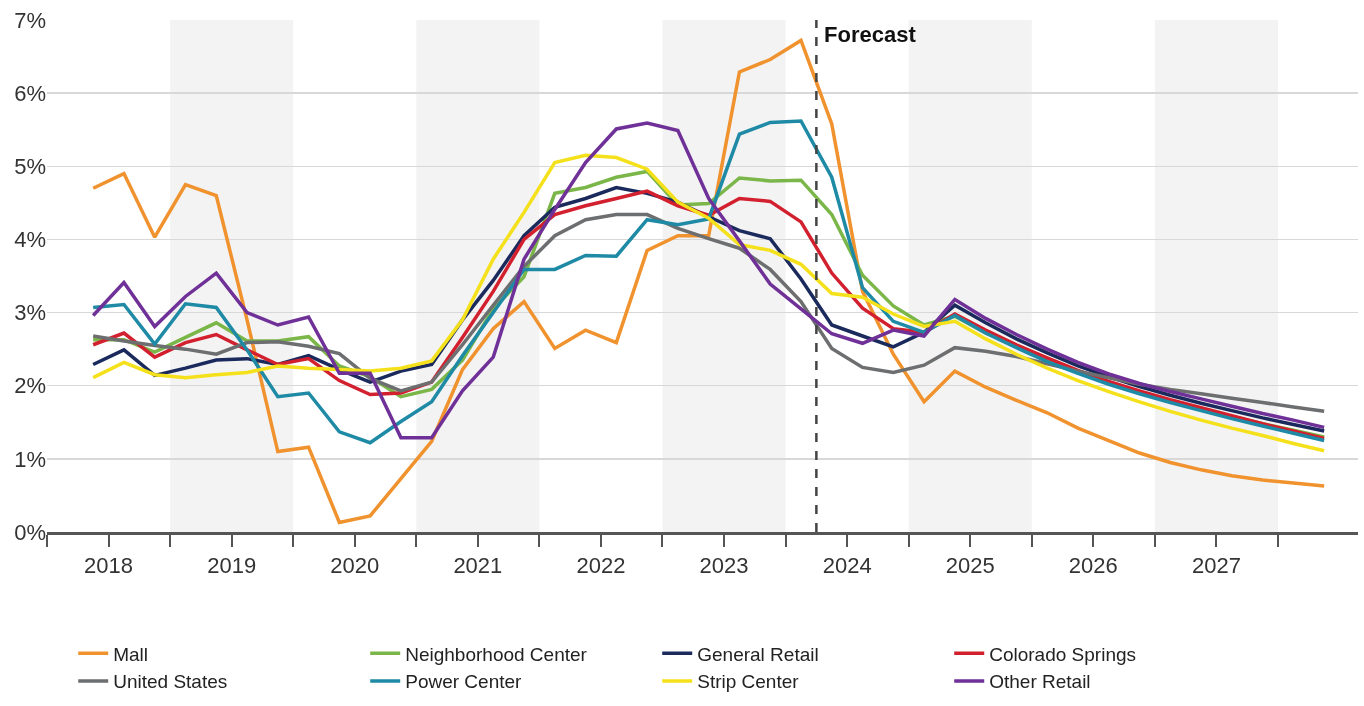 This screenshot has width=1364, height=706. What do you see at coordinates (232, 566) in the screenshot?
I see `x-tick-label: 2019` at bounding box center [232, 566].